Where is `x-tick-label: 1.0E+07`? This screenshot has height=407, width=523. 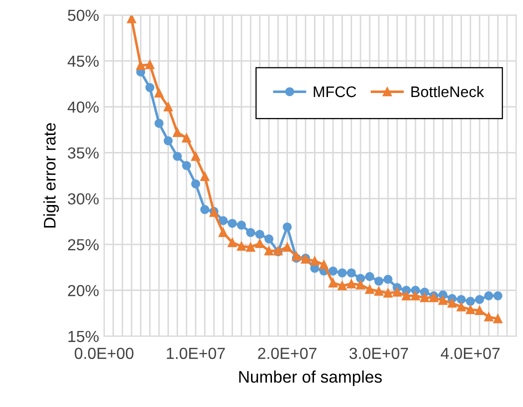
x-tick-label: 1.0E+07 is located at coordinates (195, 354).